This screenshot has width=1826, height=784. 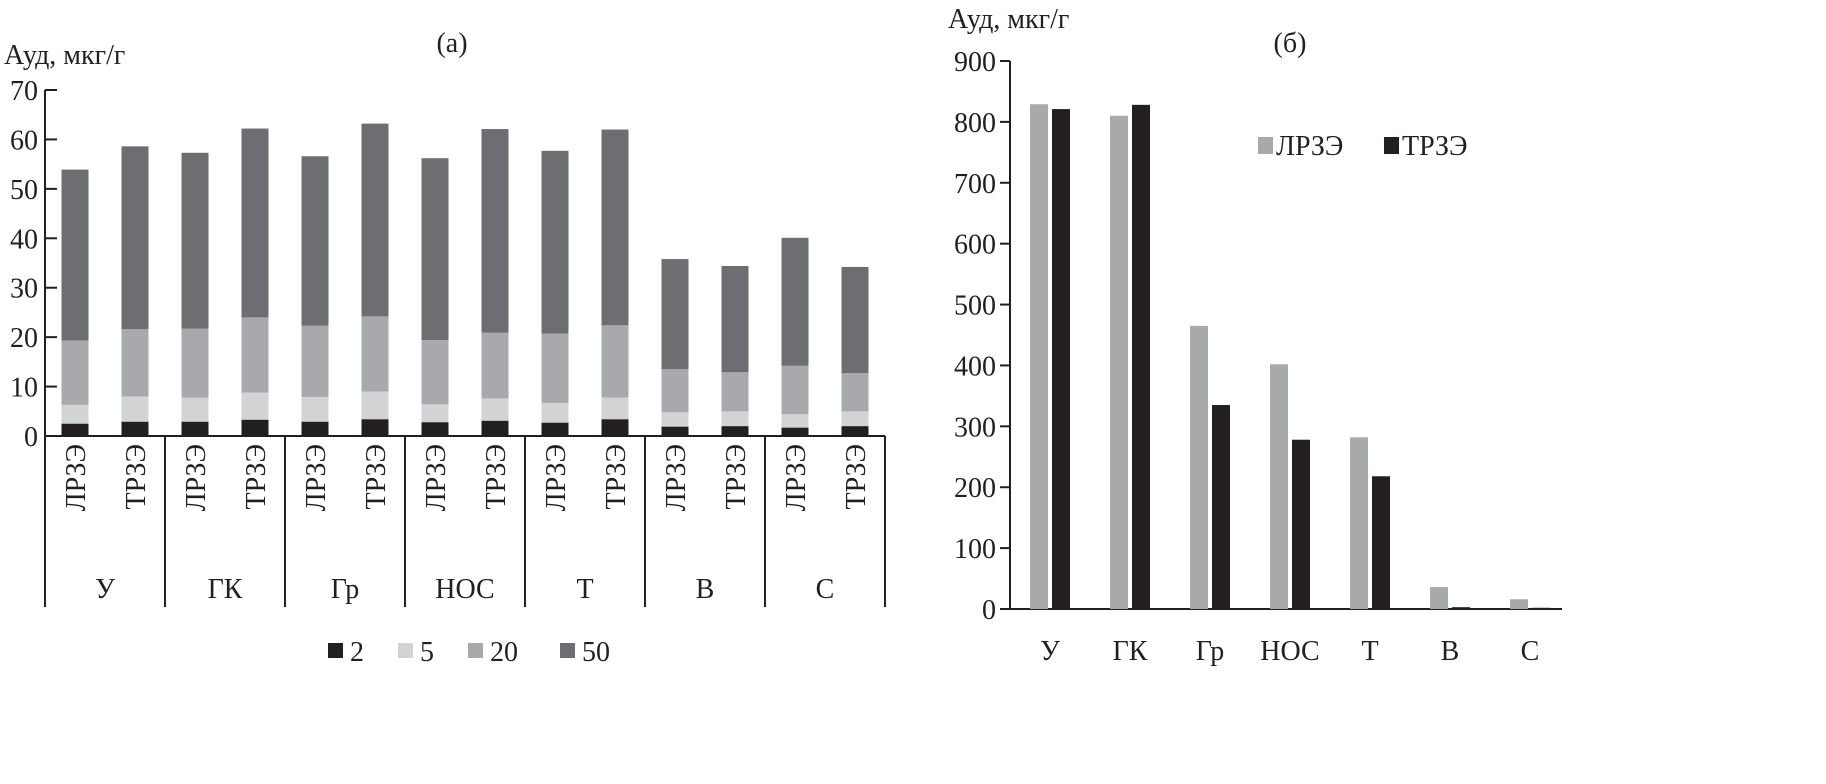 I want to click on y-tick-label: 700, so click(x=975, y=184).